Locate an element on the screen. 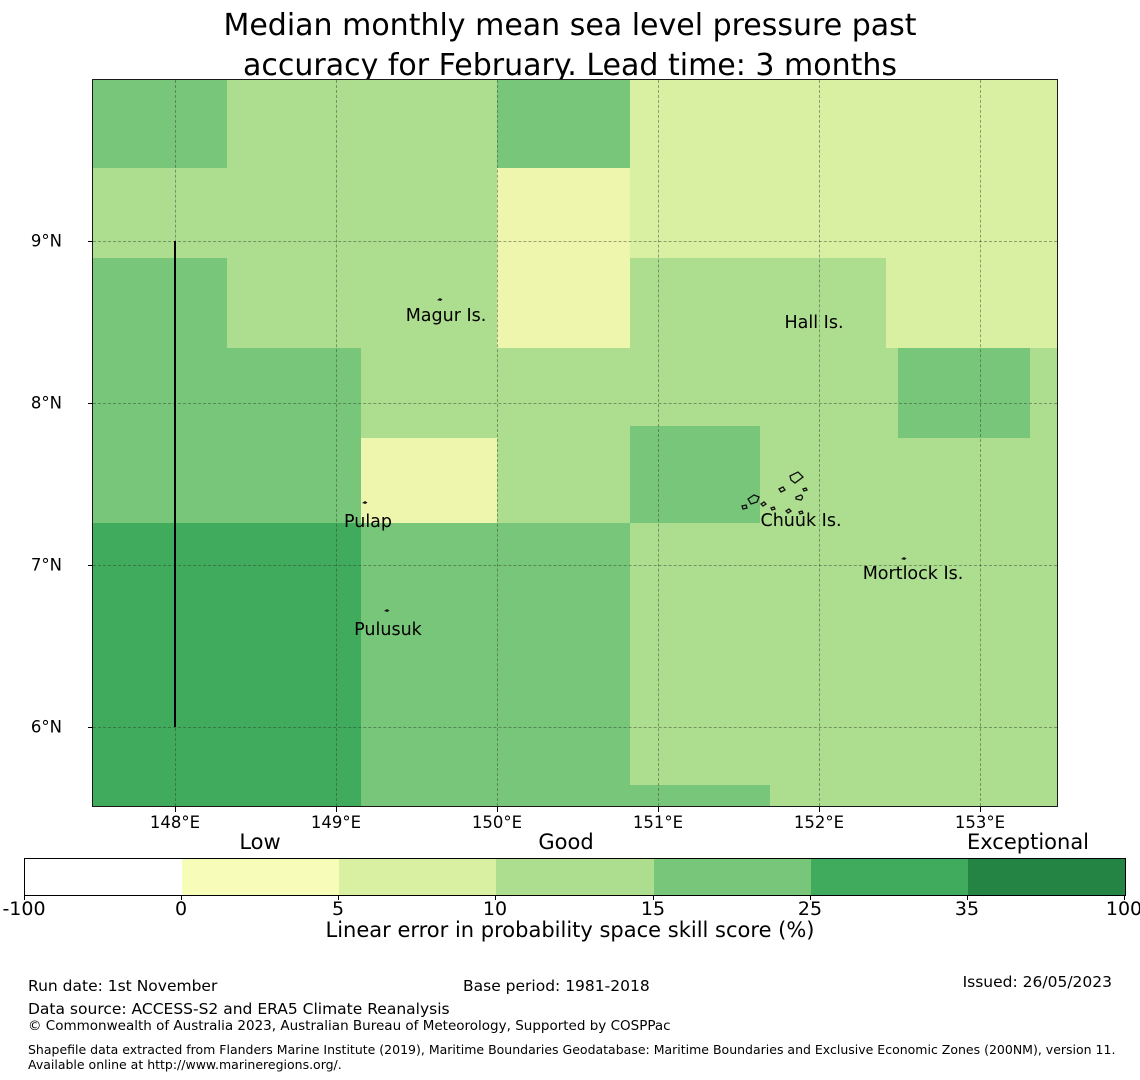 This screenshot has width=1140, height=1080. colorbar is located at coordinates (575, 877).